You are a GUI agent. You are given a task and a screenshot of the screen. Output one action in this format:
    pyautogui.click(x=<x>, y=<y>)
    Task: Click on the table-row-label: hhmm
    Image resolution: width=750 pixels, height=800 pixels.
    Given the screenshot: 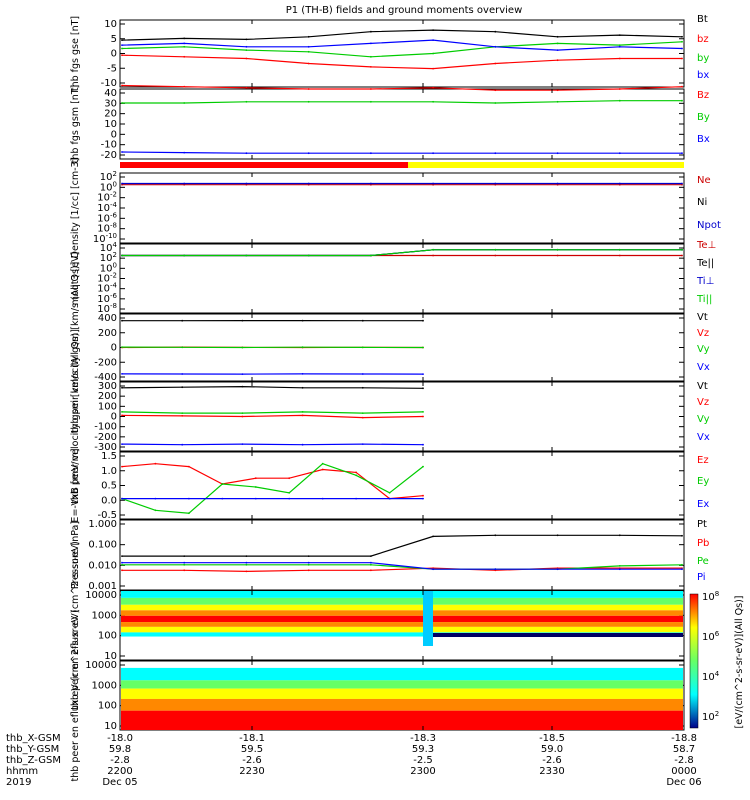 What is the action you would take?
    pyautogui.click(x=22, y=771)
    